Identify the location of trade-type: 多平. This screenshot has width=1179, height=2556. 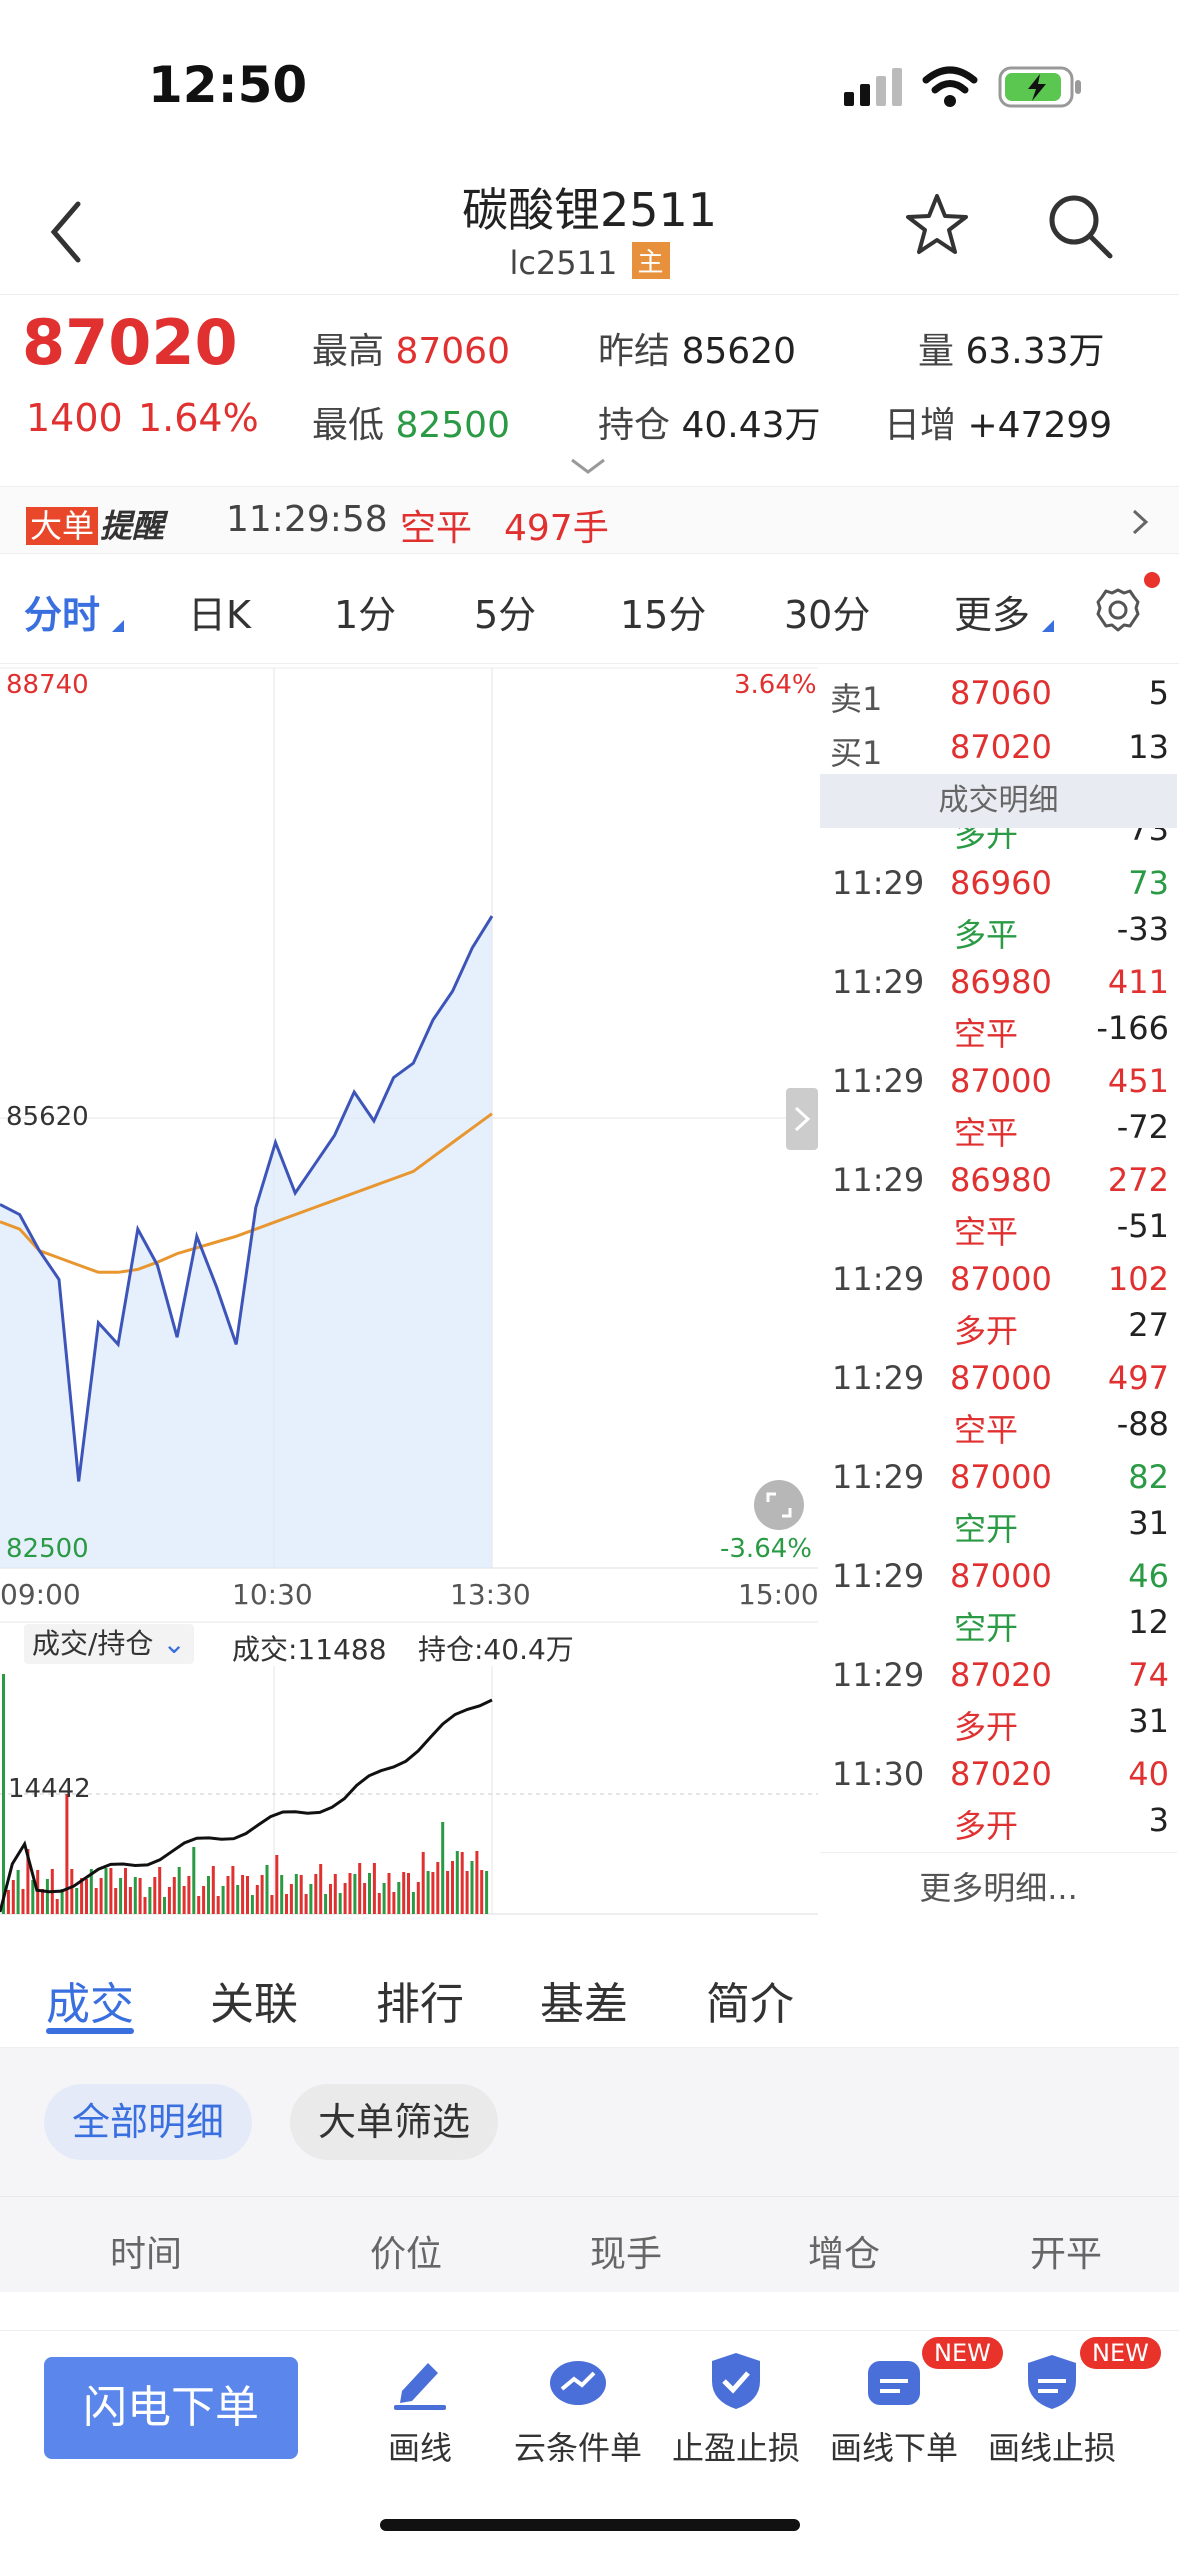
(986, 935).